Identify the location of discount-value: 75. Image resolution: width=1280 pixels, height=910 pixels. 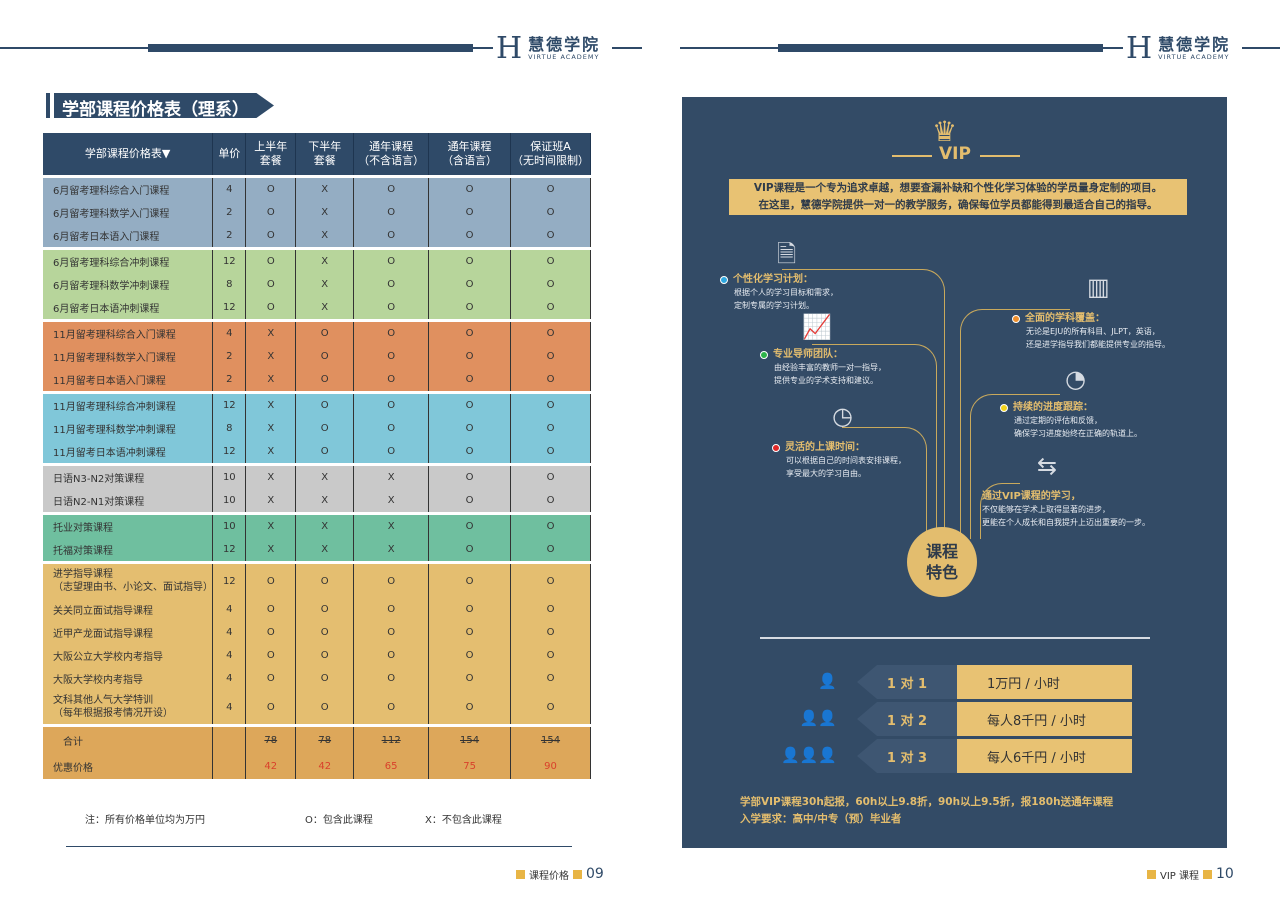
(470, 766).